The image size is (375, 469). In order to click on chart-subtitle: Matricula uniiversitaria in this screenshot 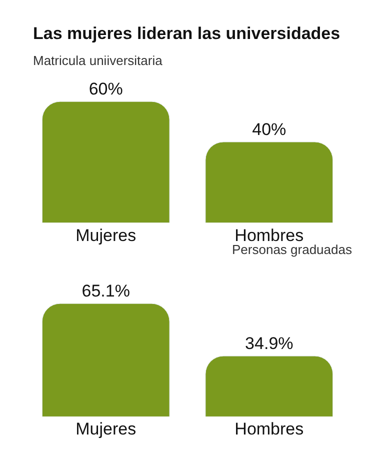, I will do `click(98, 60)`.